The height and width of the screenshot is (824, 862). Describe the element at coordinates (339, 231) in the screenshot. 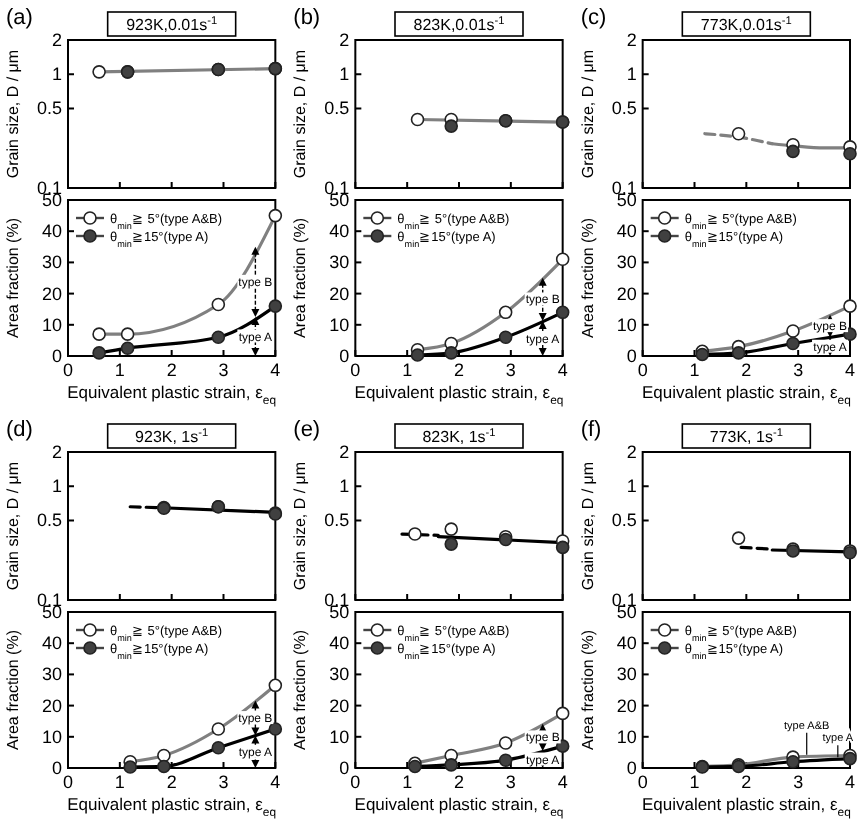

I see `y-tick-label: 40` at that location.